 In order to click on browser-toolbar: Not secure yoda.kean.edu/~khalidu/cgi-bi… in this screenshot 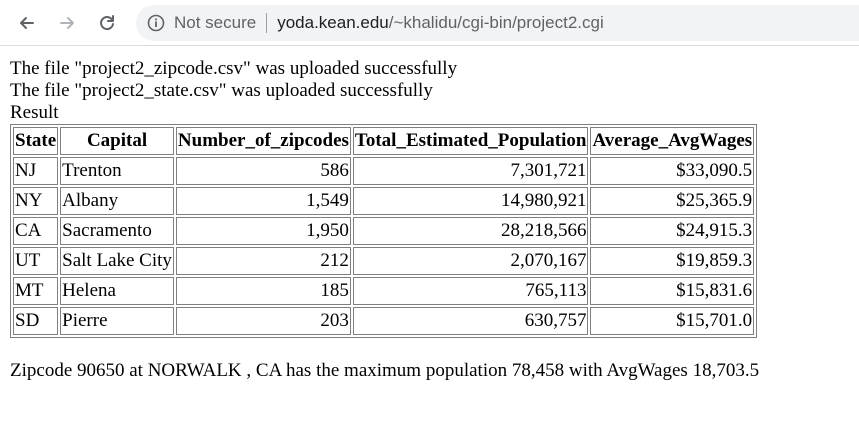, I will do `click(429, 23)`.